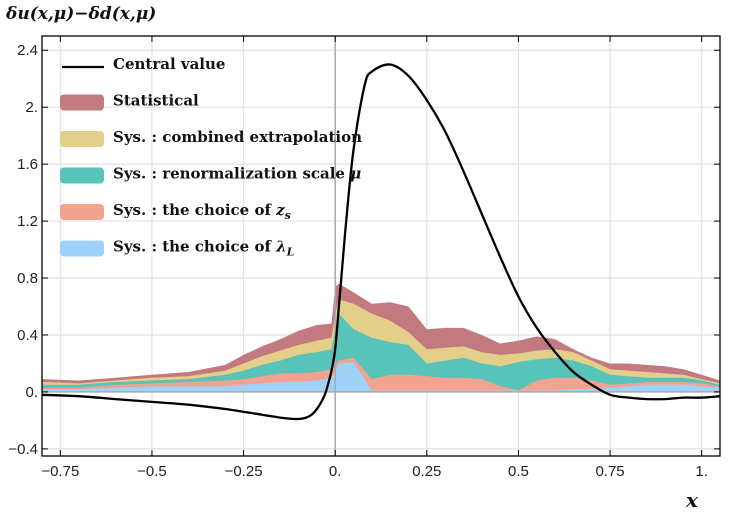 The image size is (747, 518). Describe the element at coordinates (81, 14) in the screenshot. I see `y-axis-label: δu(x,μ)−δd(x,μ)` at that location.